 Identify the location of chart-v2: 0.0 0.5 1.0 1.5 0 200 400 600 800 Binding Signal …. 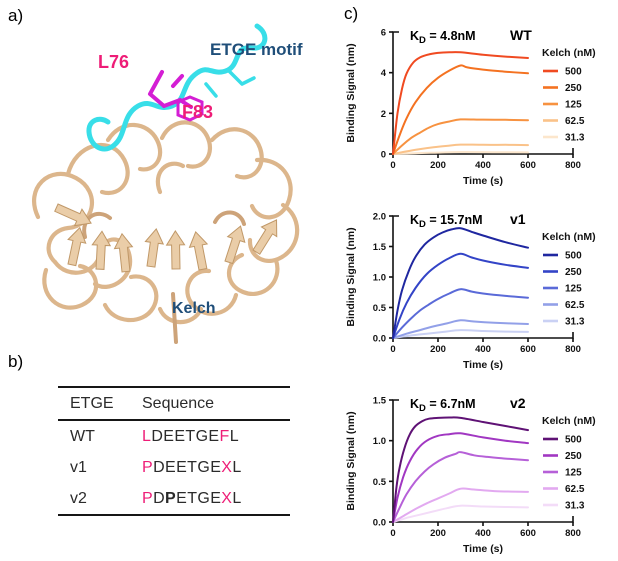
(479, 468).